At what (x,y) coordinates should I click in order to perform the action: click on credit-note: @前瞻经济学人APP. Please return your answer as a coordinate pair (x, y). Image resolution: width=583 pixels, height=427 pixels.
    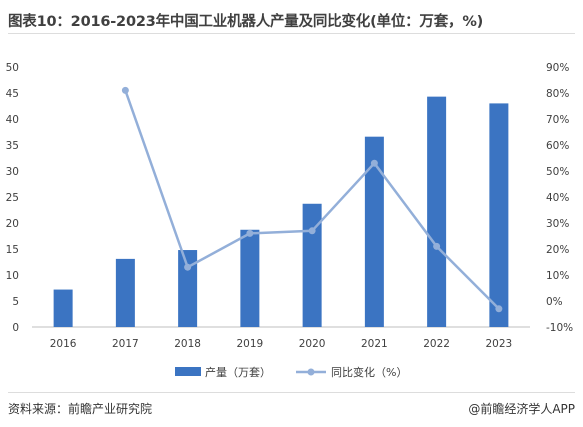
    Looking at the image, I should click on (521, 409).